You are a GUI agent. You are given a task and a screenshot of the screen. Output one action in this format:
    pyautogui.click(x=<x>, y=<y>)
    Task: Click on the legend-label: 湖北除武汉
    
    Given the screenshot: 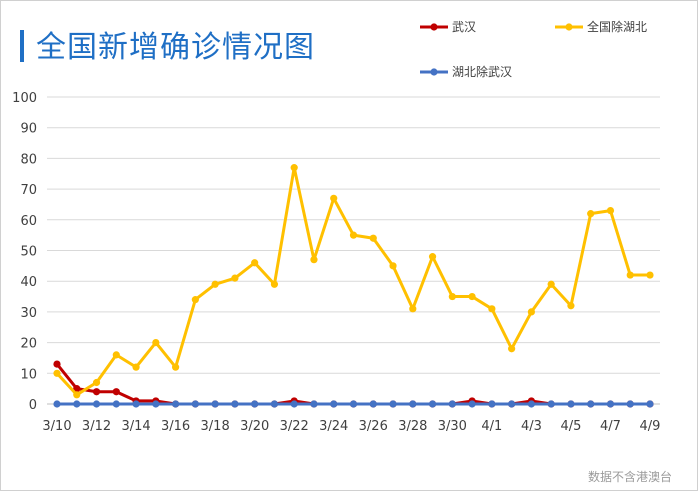 What is the action you would take?
    pyautogui.click(x=482, y=71)
    